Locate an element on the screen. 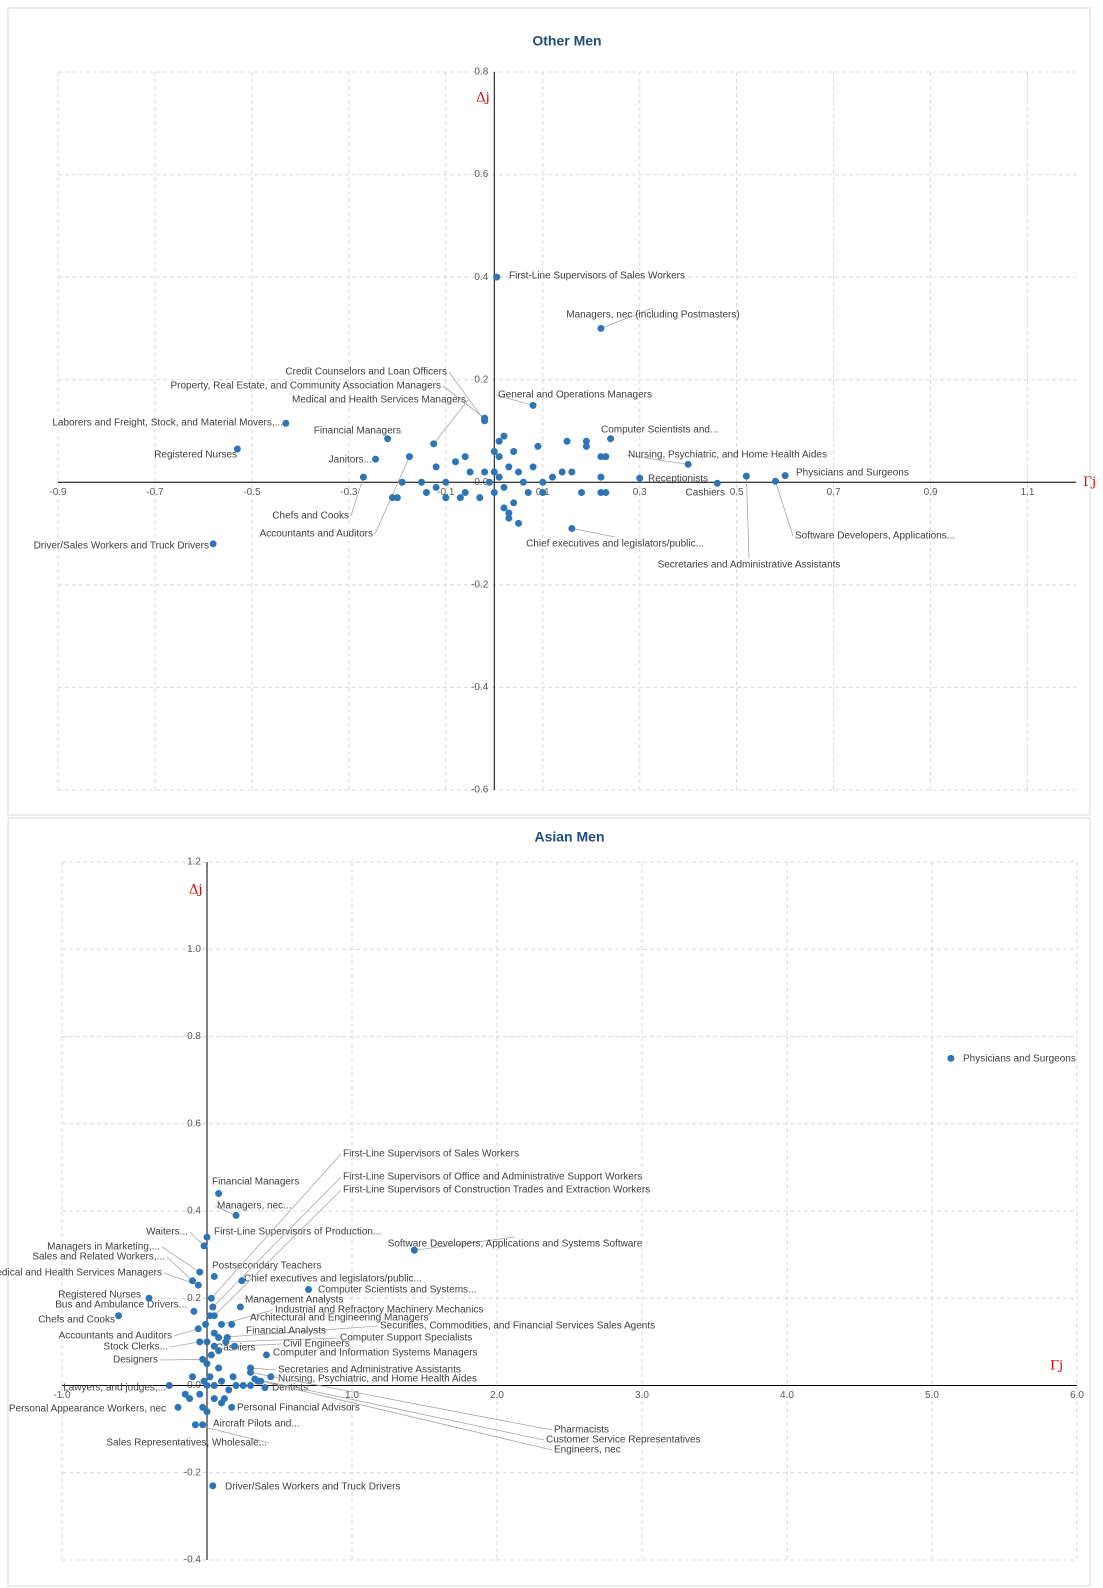  y-tick-label: 0.8 is located at coordinates (481, 72).